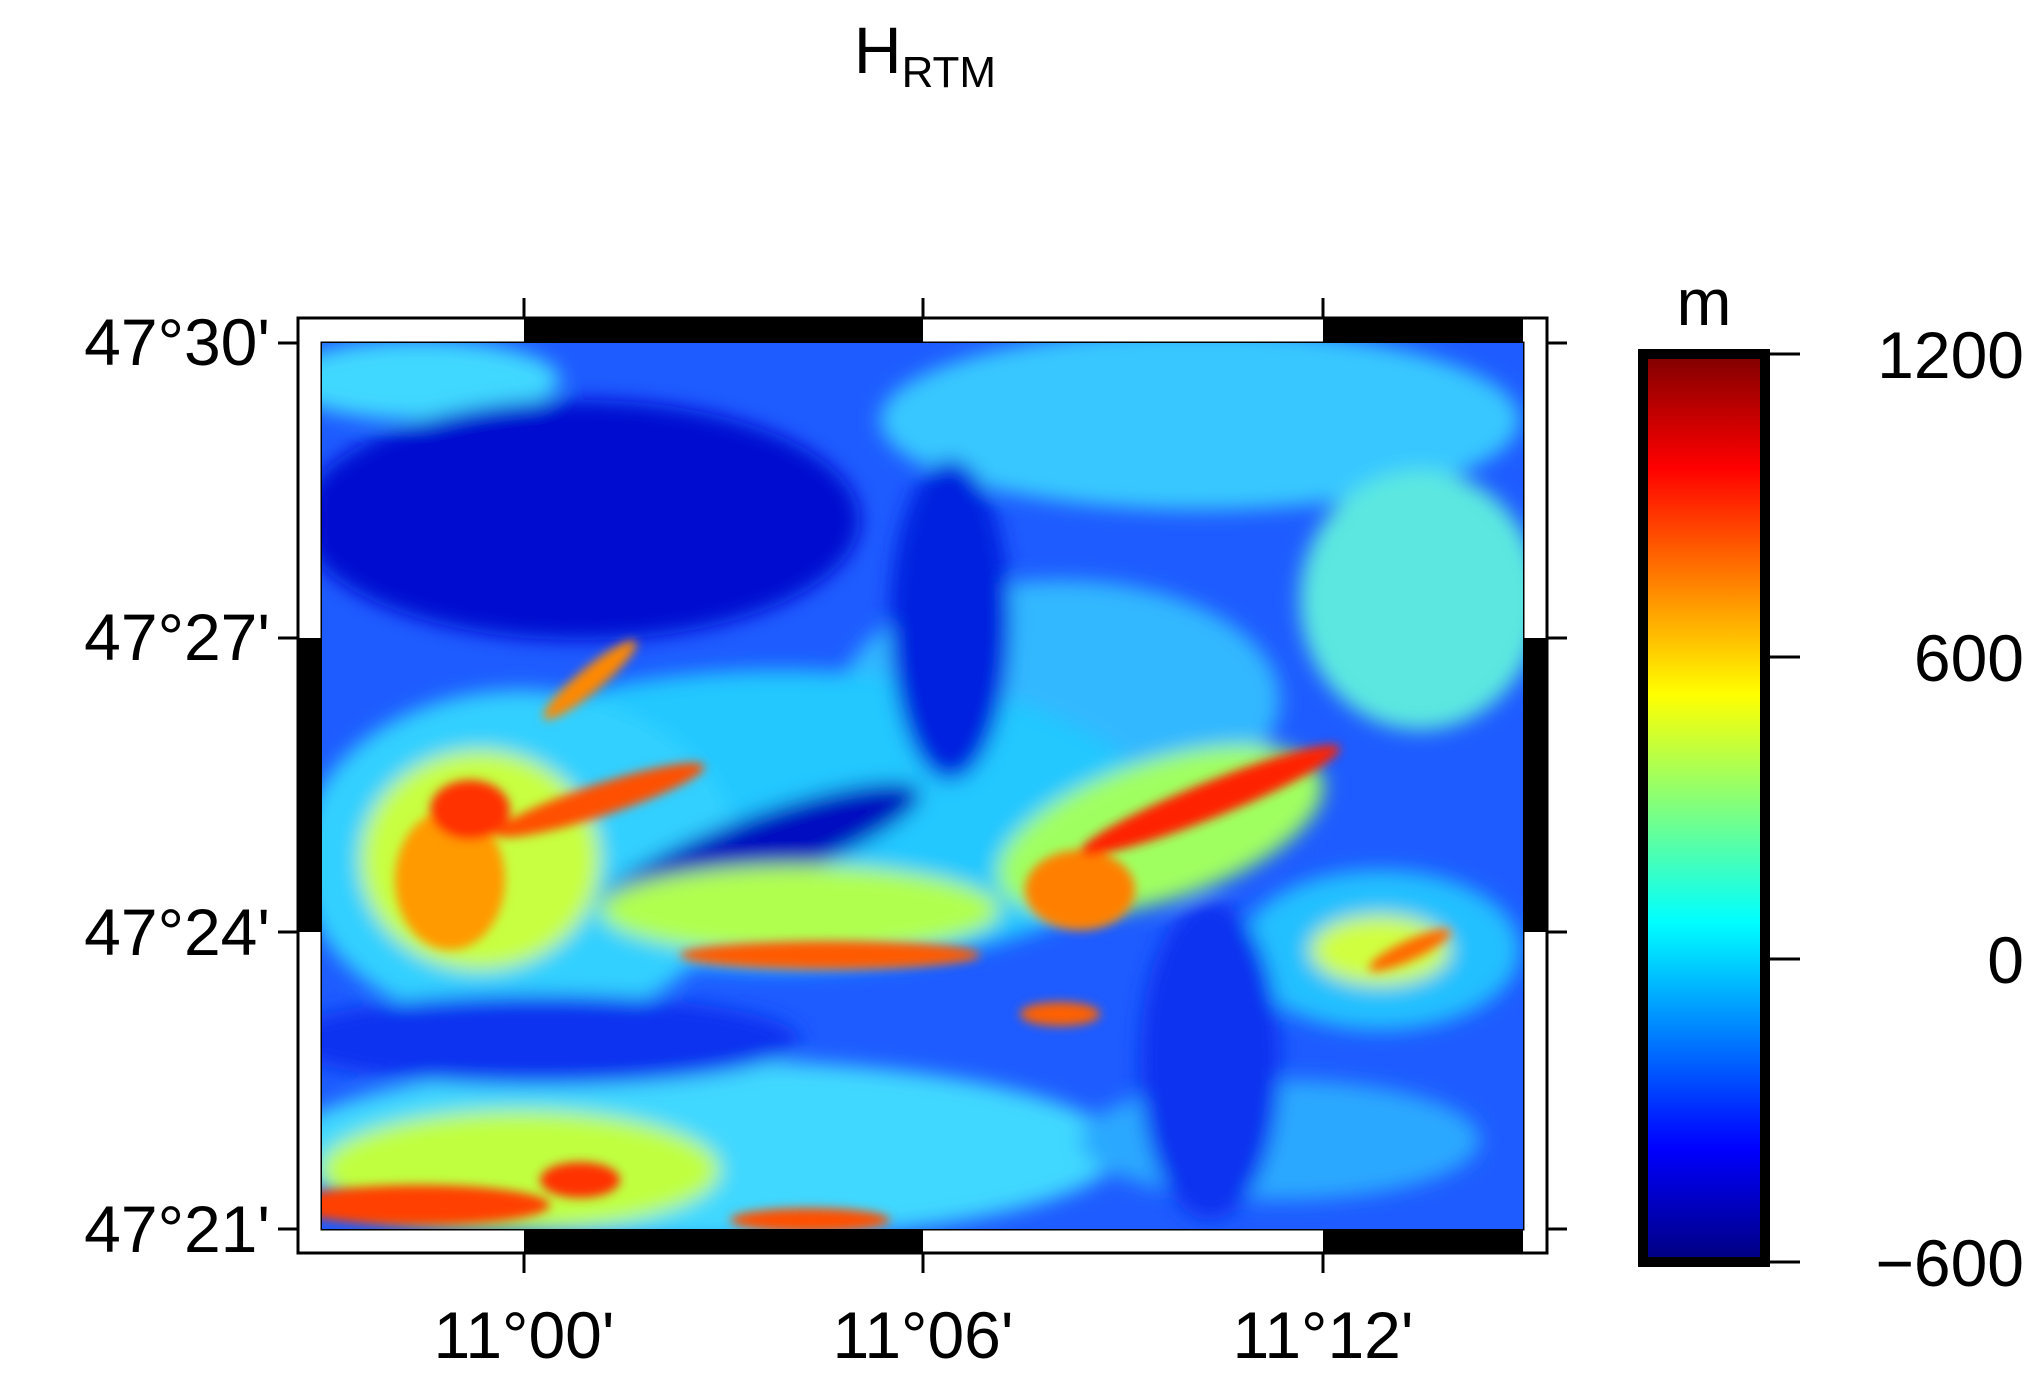  Describe the element at coordinates (177, 932) in the screenshot. I see `y-tick-label: 47°24'` at that location.